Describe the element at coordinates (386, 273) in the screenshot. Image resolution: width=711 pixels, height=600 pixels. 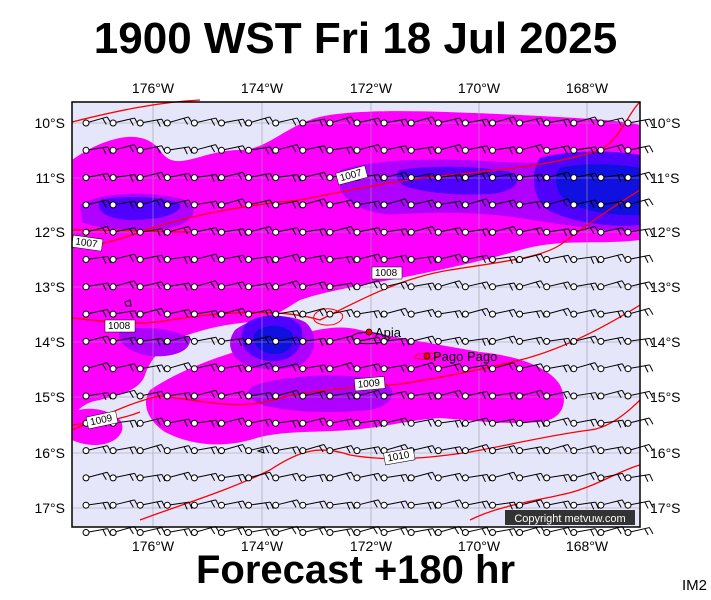
I see `isobar-label: 1008` at that location.